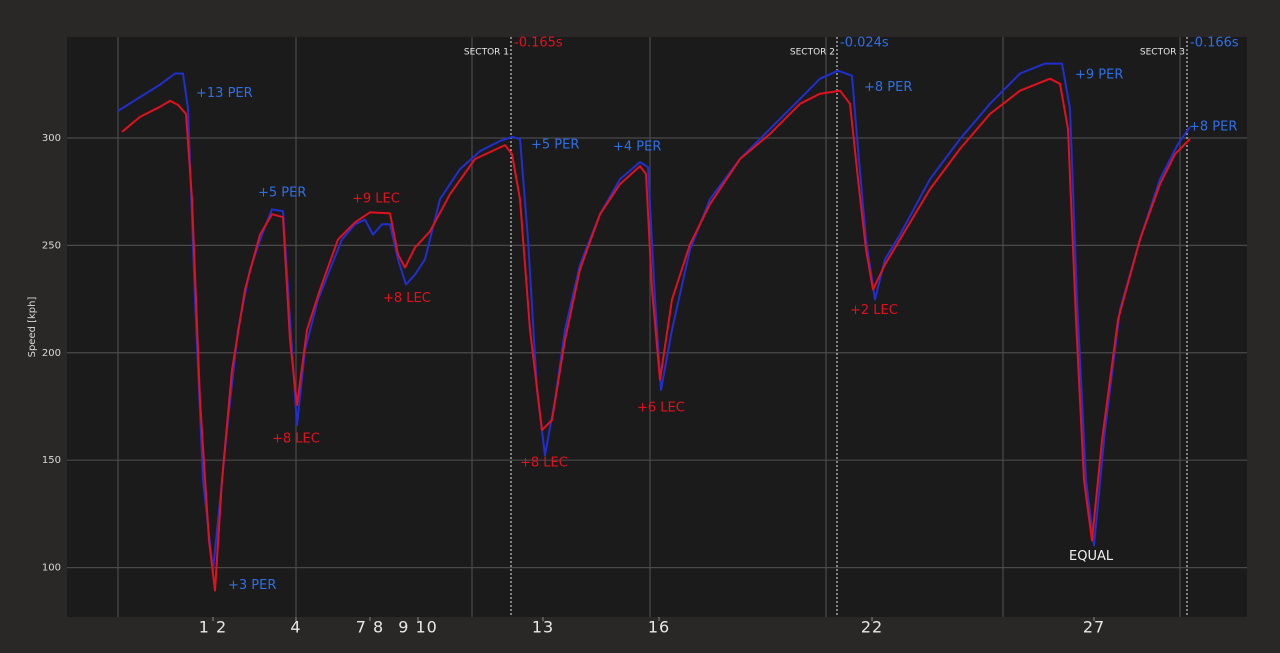  What do you see at coordinates (213, 627) in the screenshot?
I see `x-tick-label: 1 2` at bounding box center [213, 627].